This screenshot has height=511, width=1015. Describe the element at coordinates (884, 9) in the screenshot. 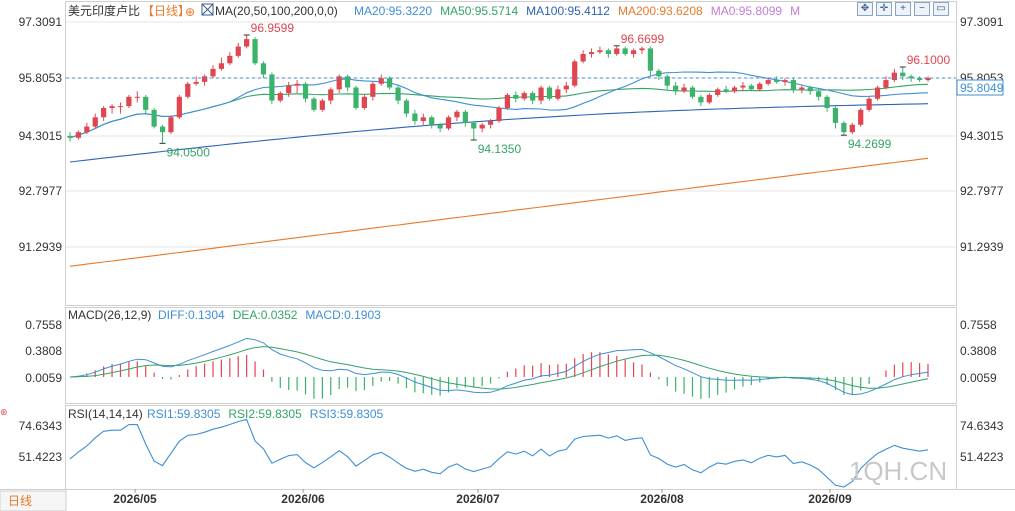

I see `crosshair-icon: ✛` at that location.